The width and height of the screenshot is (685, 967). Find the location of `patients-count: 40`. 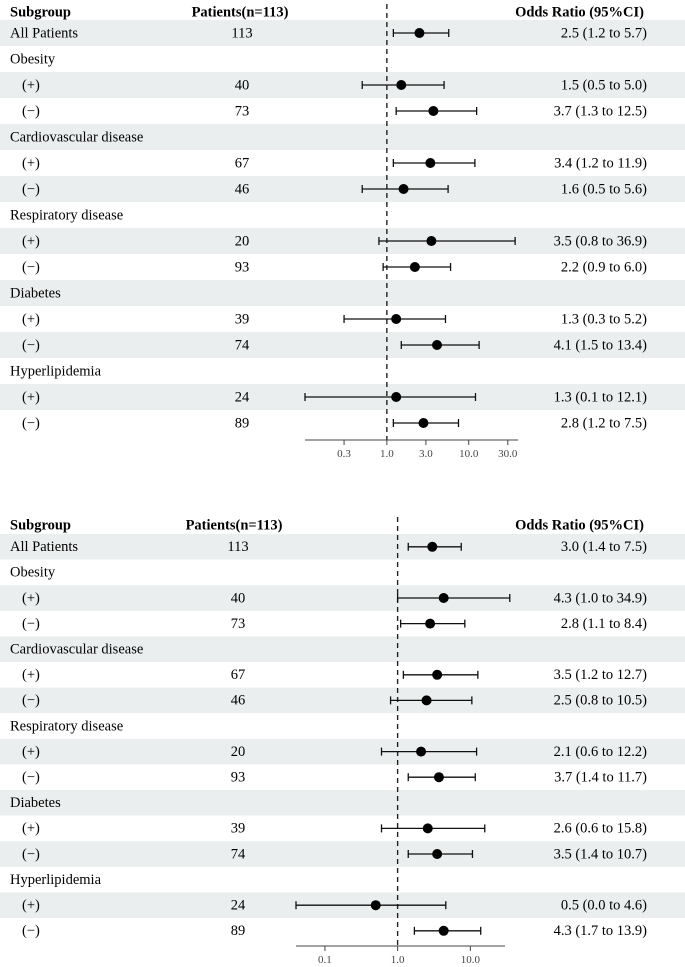

patients-count: 40 is located at coordinates (242, 85).